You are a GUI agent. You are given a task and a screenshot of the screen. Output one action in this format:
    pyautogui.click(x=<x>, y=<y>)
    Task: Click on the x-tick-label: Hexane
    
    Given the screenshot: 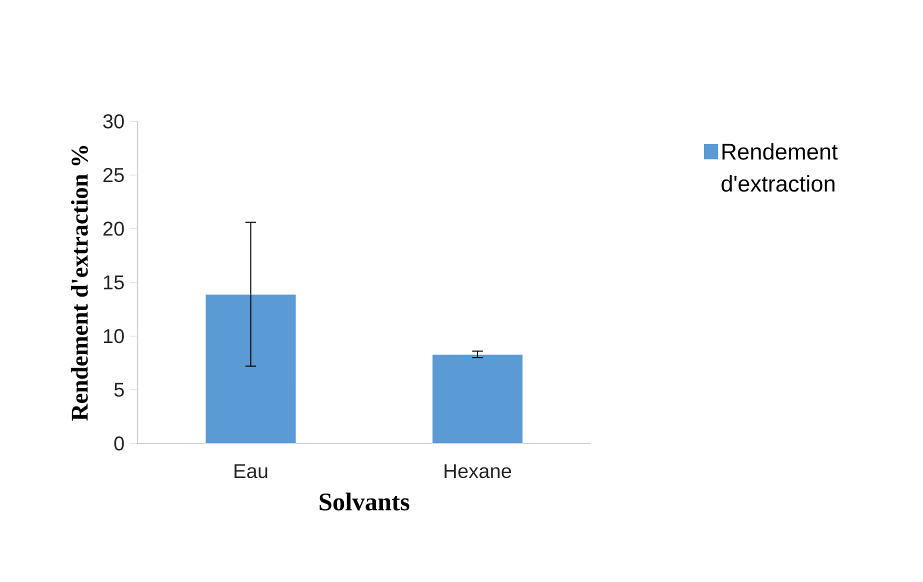 What is the action you would take?
    pyautogui.click(x=478, y=471)
    